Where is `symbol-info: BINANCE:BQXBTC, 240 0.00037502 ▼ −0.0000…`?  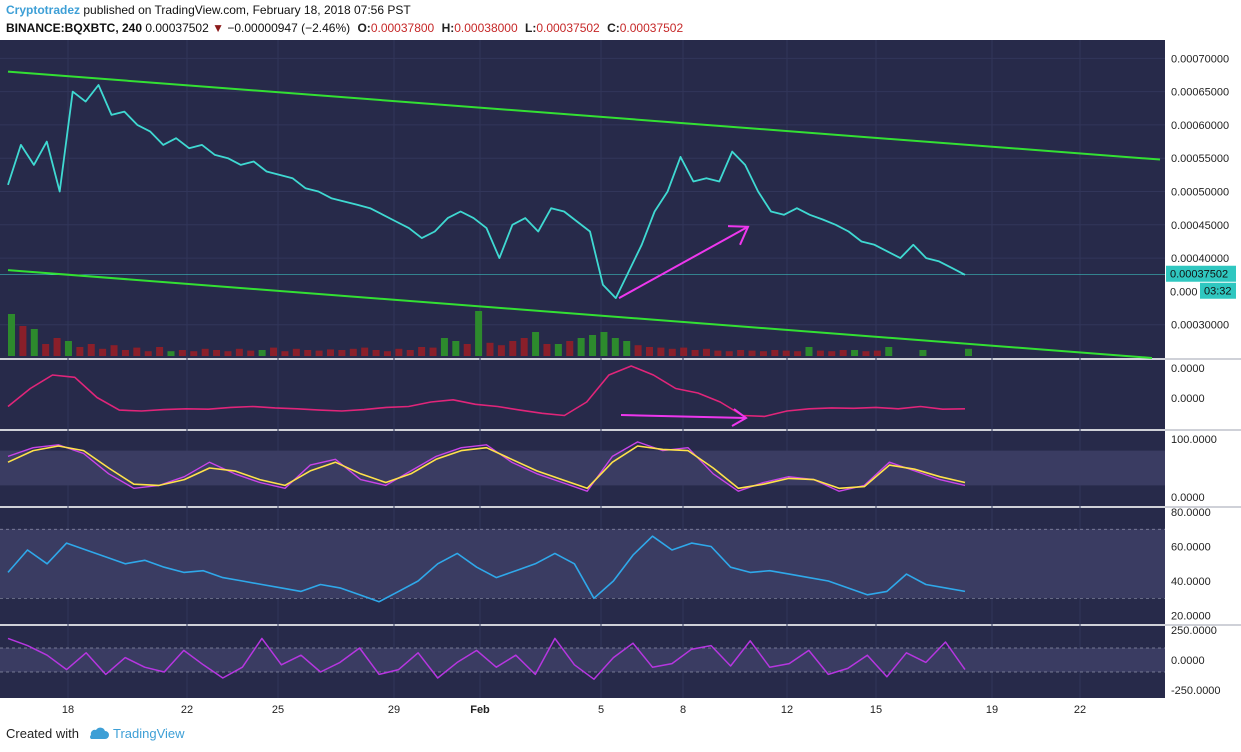
symbol-info: BINANCE:BQXBTC, 240 0.00037502 ▼ −0.0000… is located at coordinates (344, 28).